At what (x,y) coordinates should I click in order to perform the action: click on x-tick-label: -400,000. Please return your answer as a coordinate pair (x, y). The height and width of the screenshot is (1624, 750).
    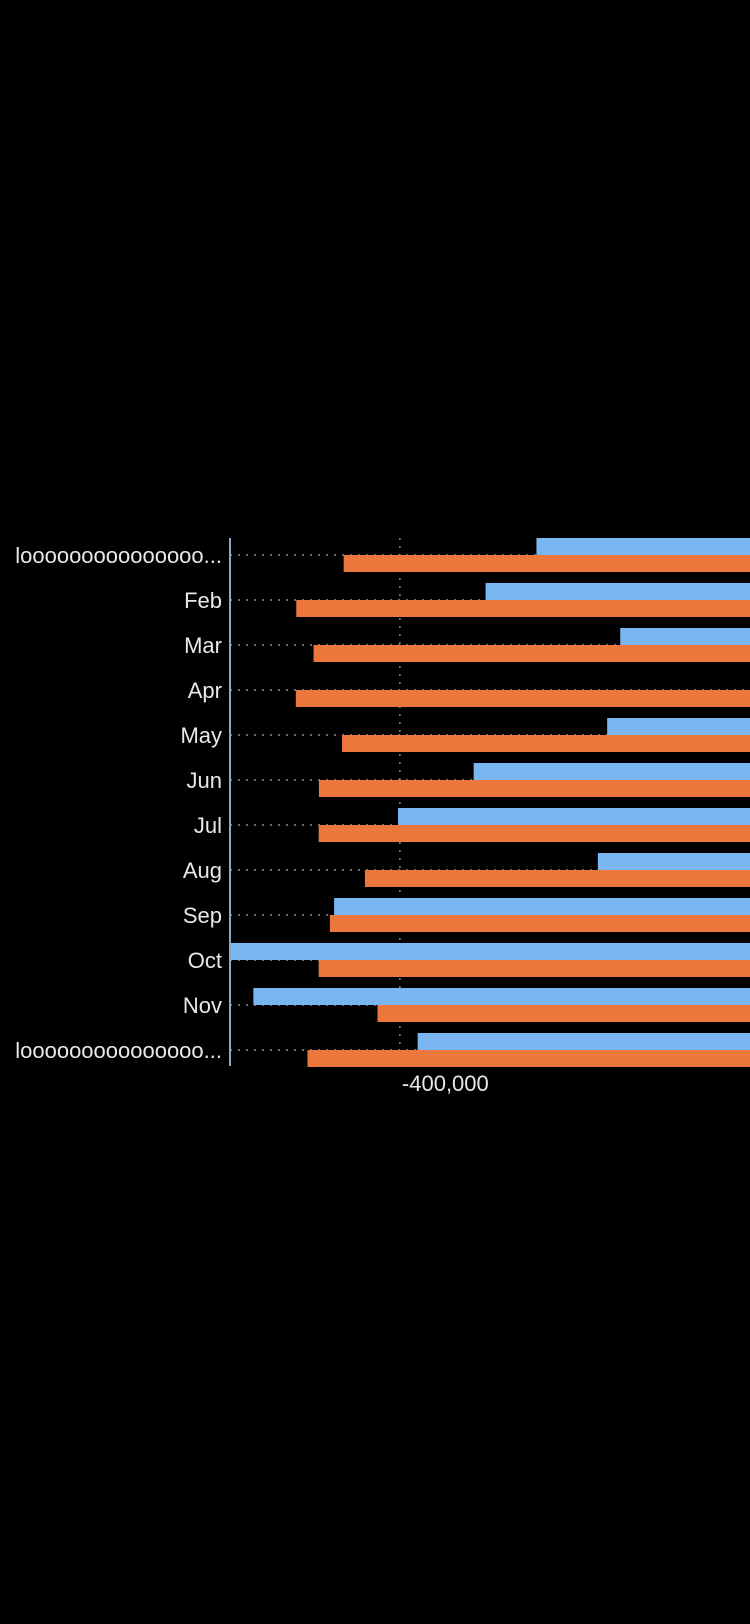
    Looking at the image, I should click on (445, 1083).